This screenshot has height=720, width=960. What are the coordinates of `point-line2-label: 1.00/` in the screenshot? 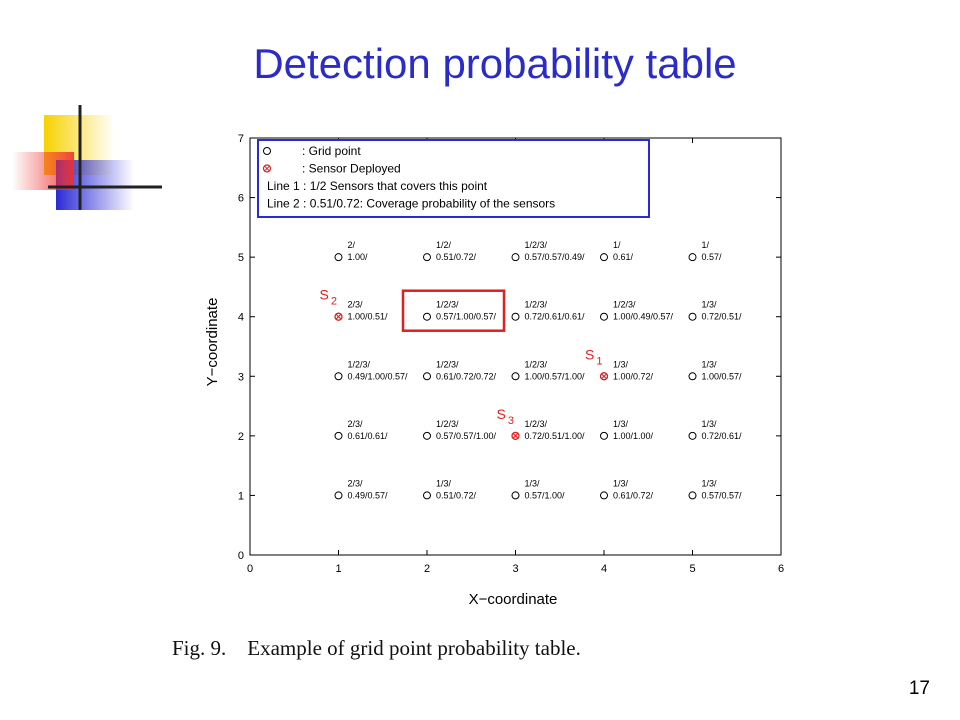 It's located at (358, 257).